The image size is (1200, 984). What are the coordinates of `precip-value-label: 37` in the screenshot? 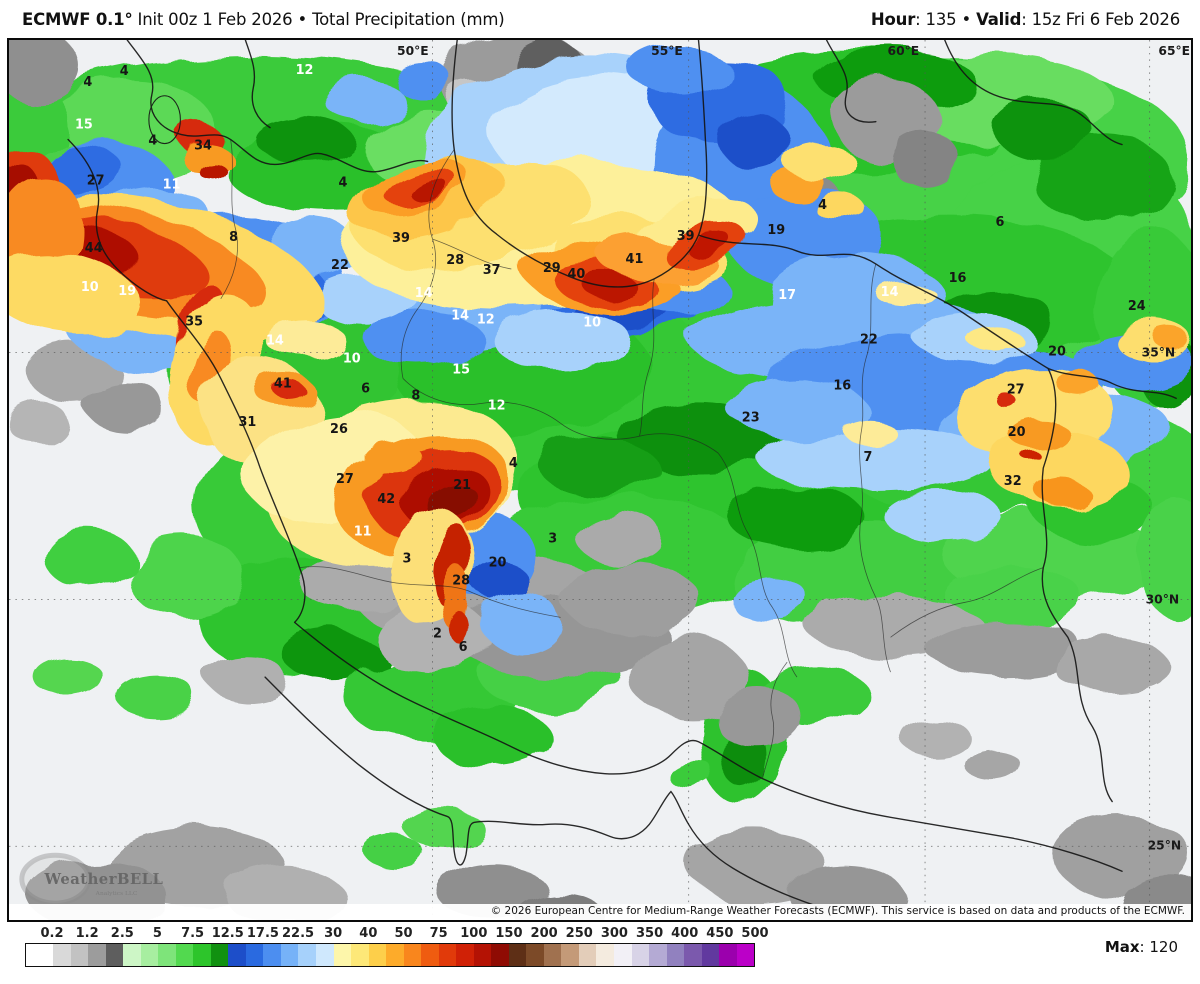 It's located at (492, 270).